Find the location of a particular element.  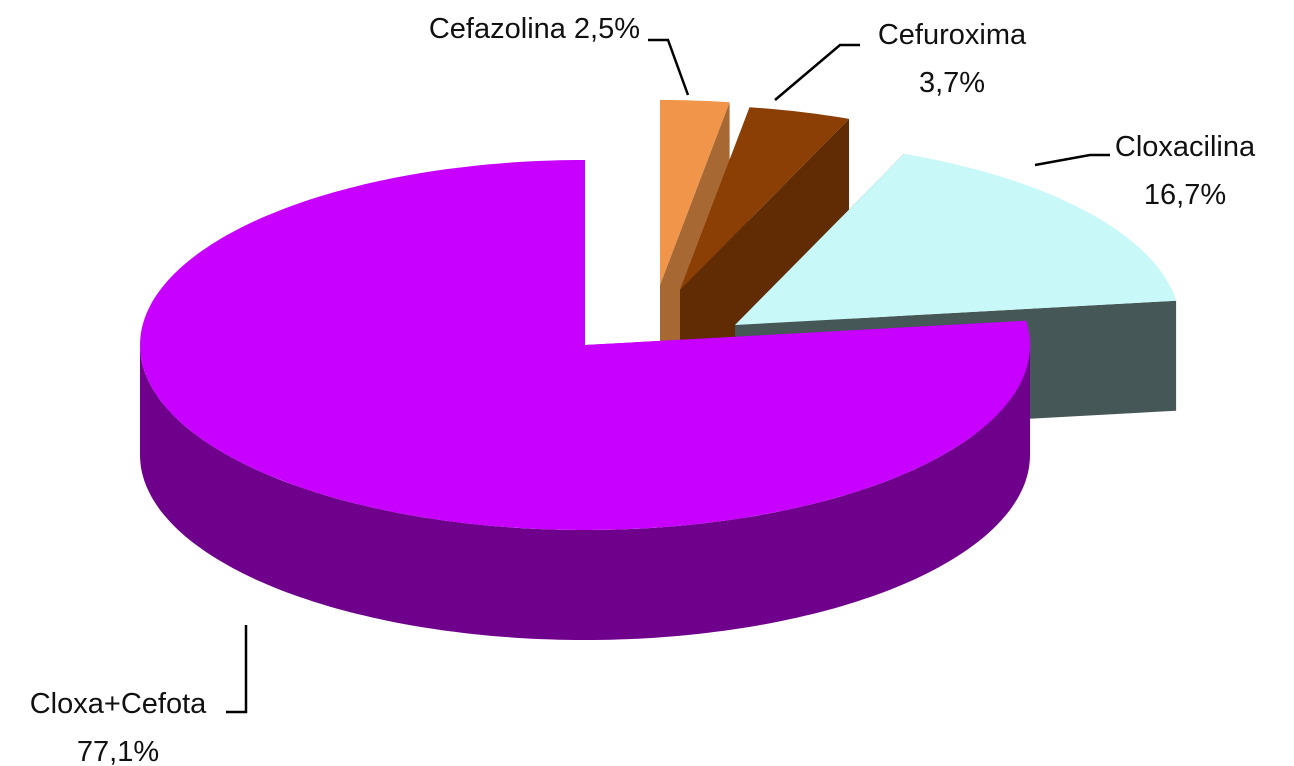

data-label: 77,1% is located at coordinates (118, 751).